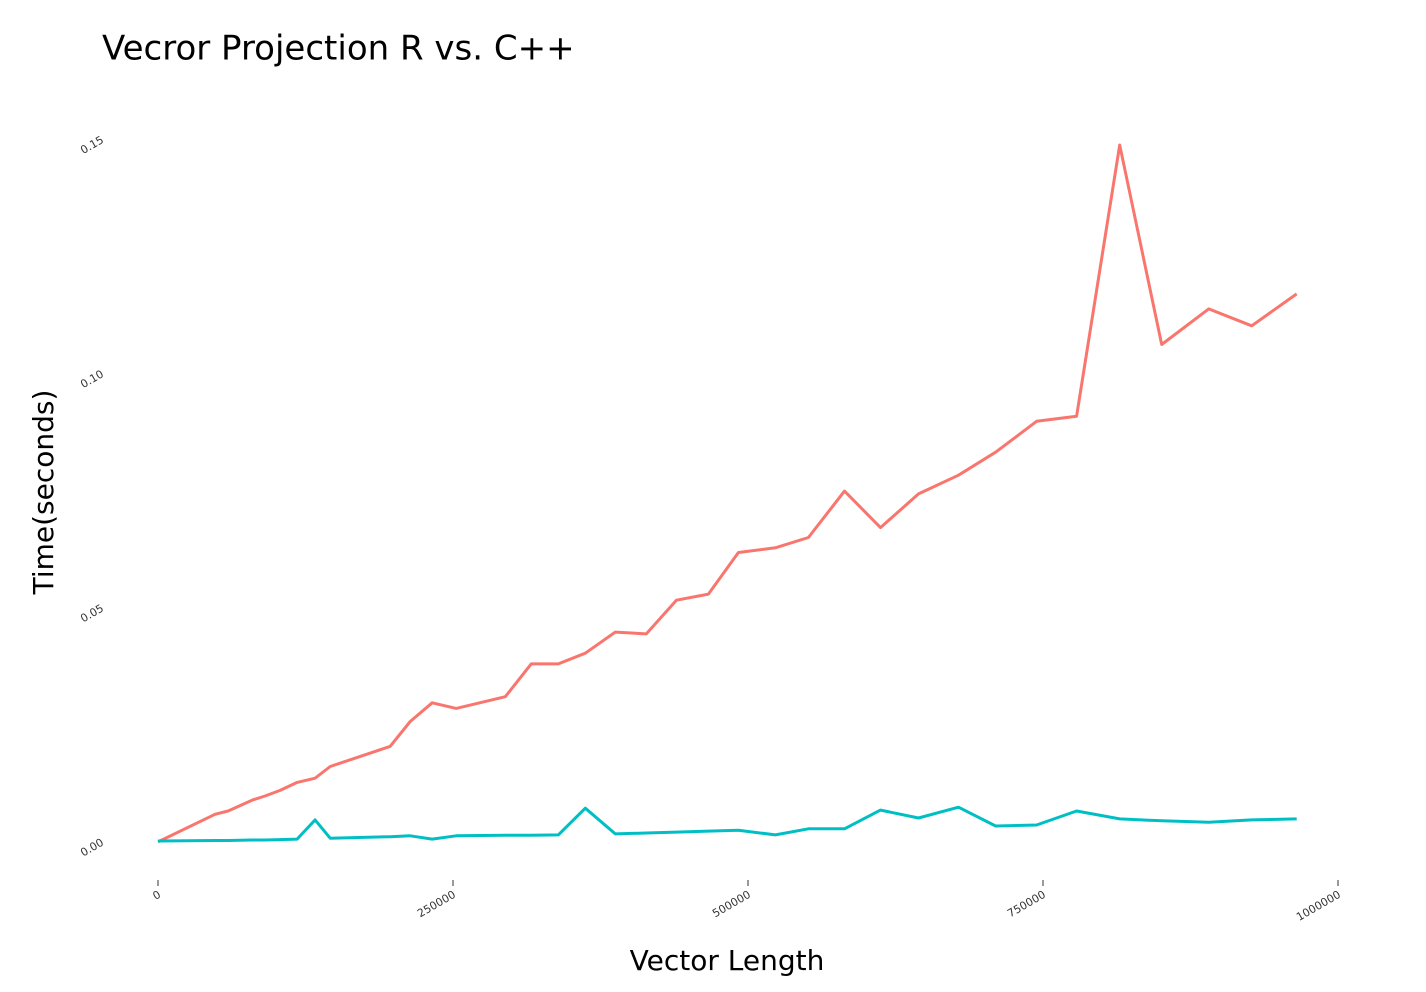  Describe the element at coordinates (92, 379) in the screenshot. I see `y-tick-label: 0.10` at that location.